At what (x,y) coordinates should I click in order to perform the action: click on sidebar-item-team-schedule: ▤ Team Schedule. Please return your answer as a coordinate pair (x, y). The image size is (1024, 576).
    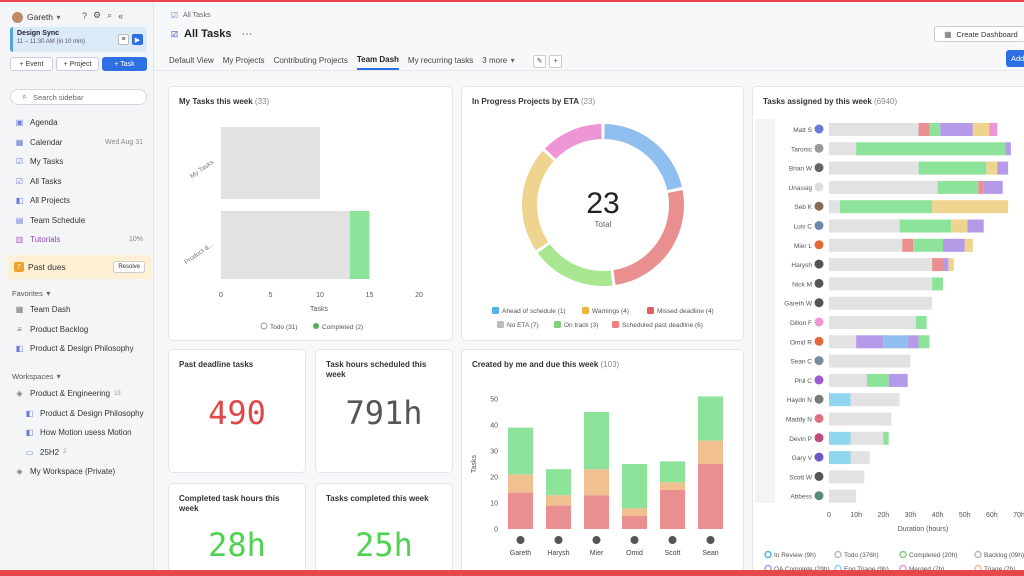
    Looking at the image, I should click on (78, 221).